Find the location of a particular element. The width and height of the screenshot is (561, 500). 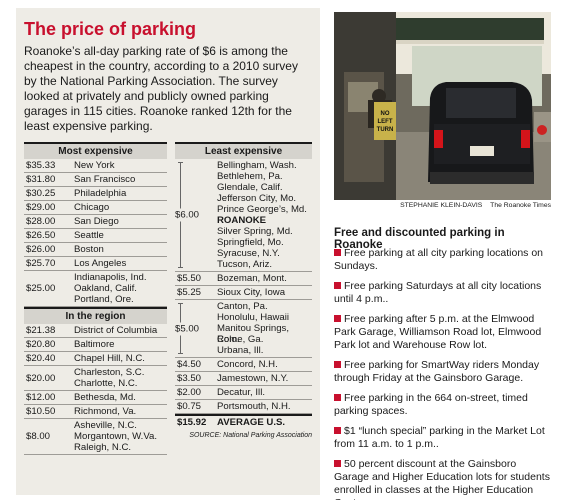

svg-text: TURN is located at coordinates (385, 130).